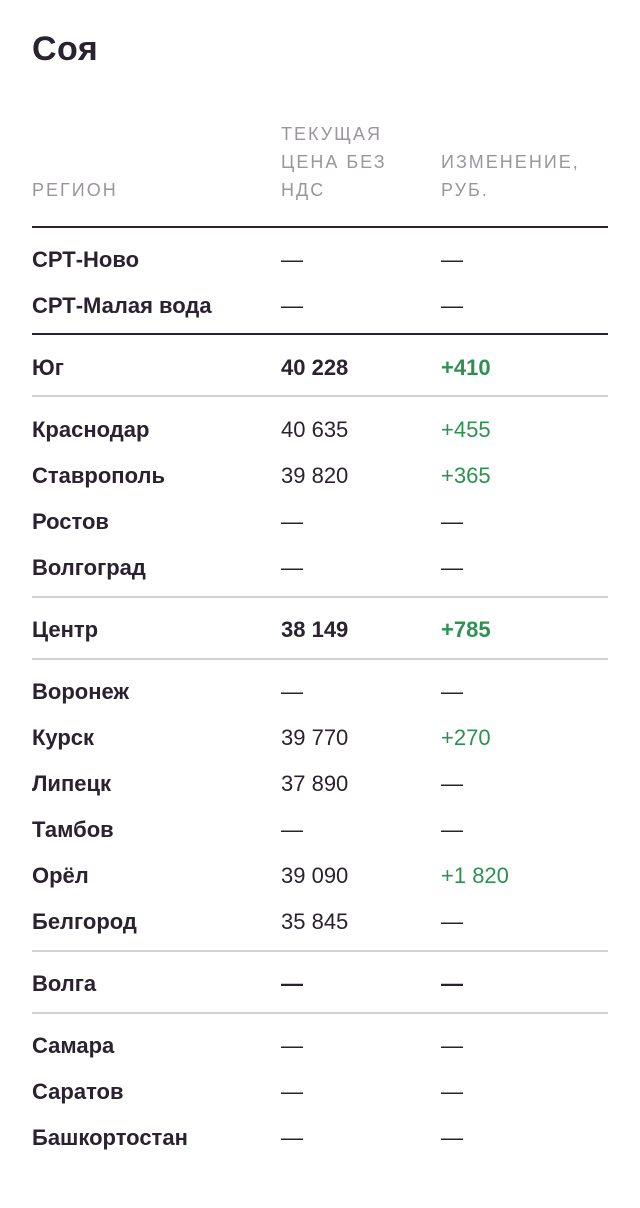  Describe the element at coordinates (475, 875) in the screenshot. I see `change-value: +1 820` at that location.